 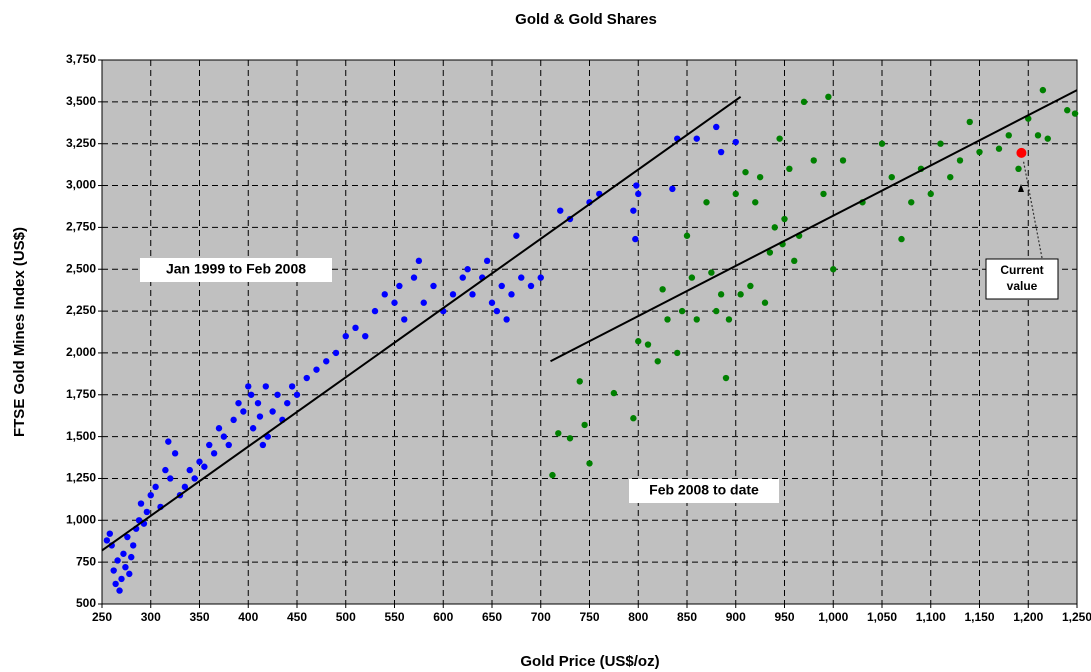 What do you see at coordinates (151, 617) in the screenshot?
I see `x-tick-label: 300` at bounding box center [151, 617].